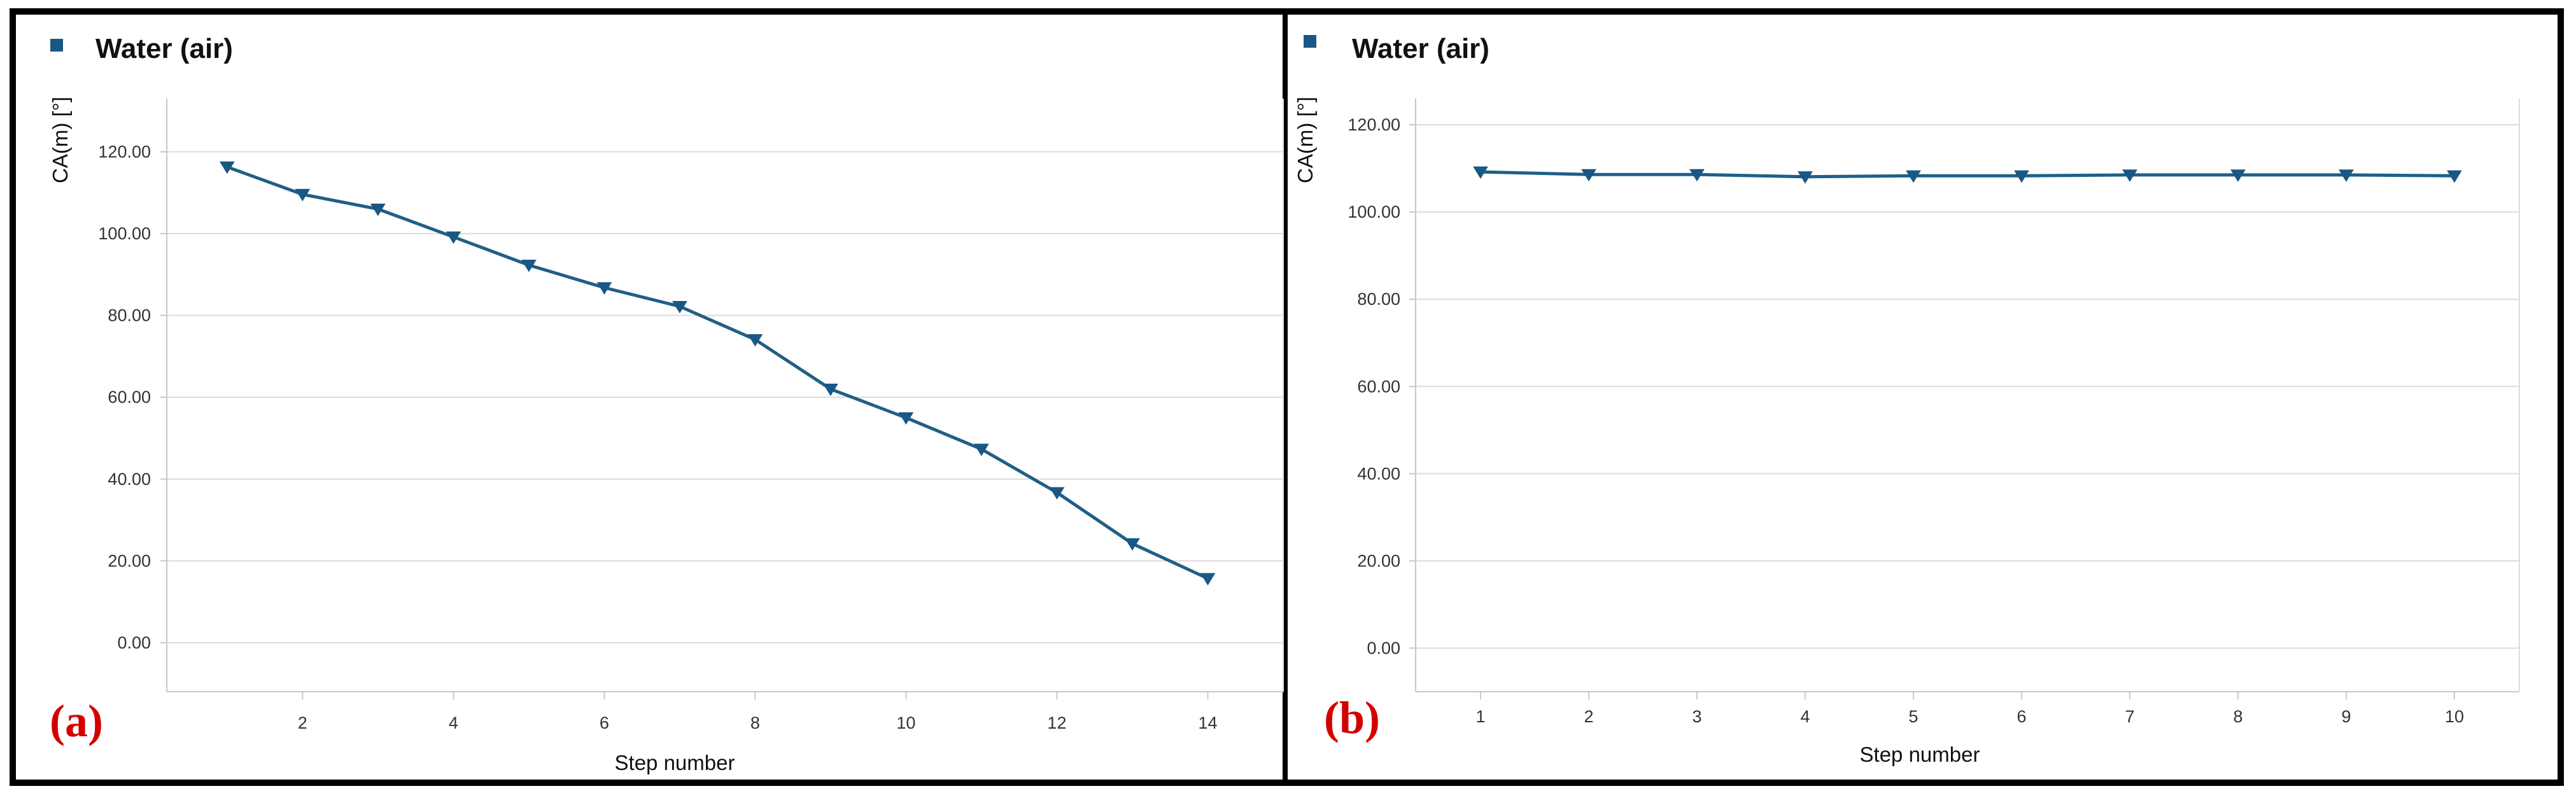 This screenshot has width=2576, height=798. I want to click on x-tick-label: 14, so click(1207, 722).